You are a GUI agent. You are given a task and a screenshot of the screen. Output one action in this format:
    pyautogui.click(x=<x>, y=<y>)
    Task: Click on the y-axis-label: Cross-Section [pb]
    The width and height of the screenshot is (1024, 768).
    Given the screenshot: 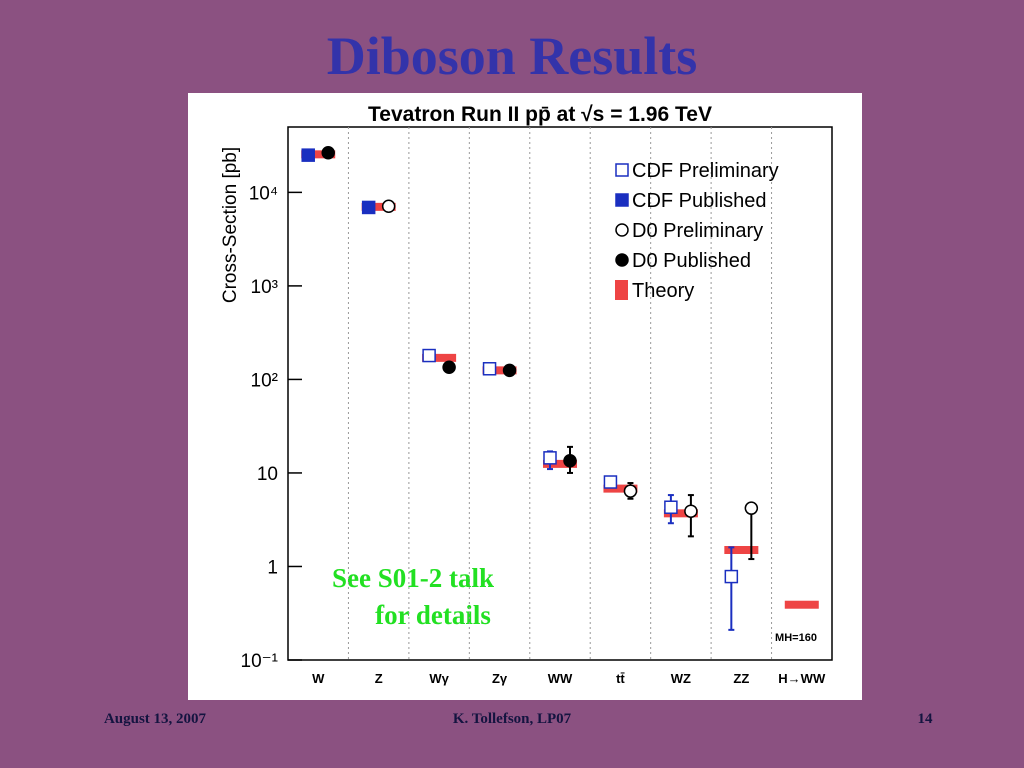 What is the action you would take?
    pyautogui.click(x=230, y=225)
    